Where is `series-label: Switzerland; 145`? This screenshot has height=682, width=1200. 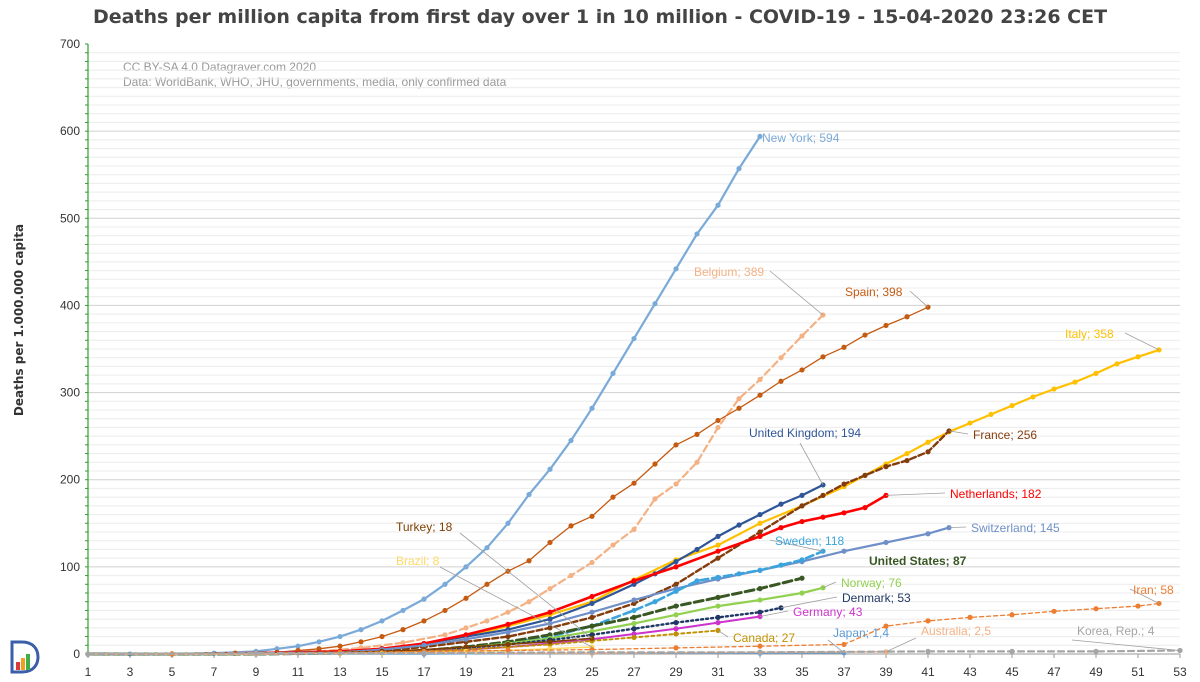
series-label: Switzerland; 145 is located at coordinates (1015, 528).